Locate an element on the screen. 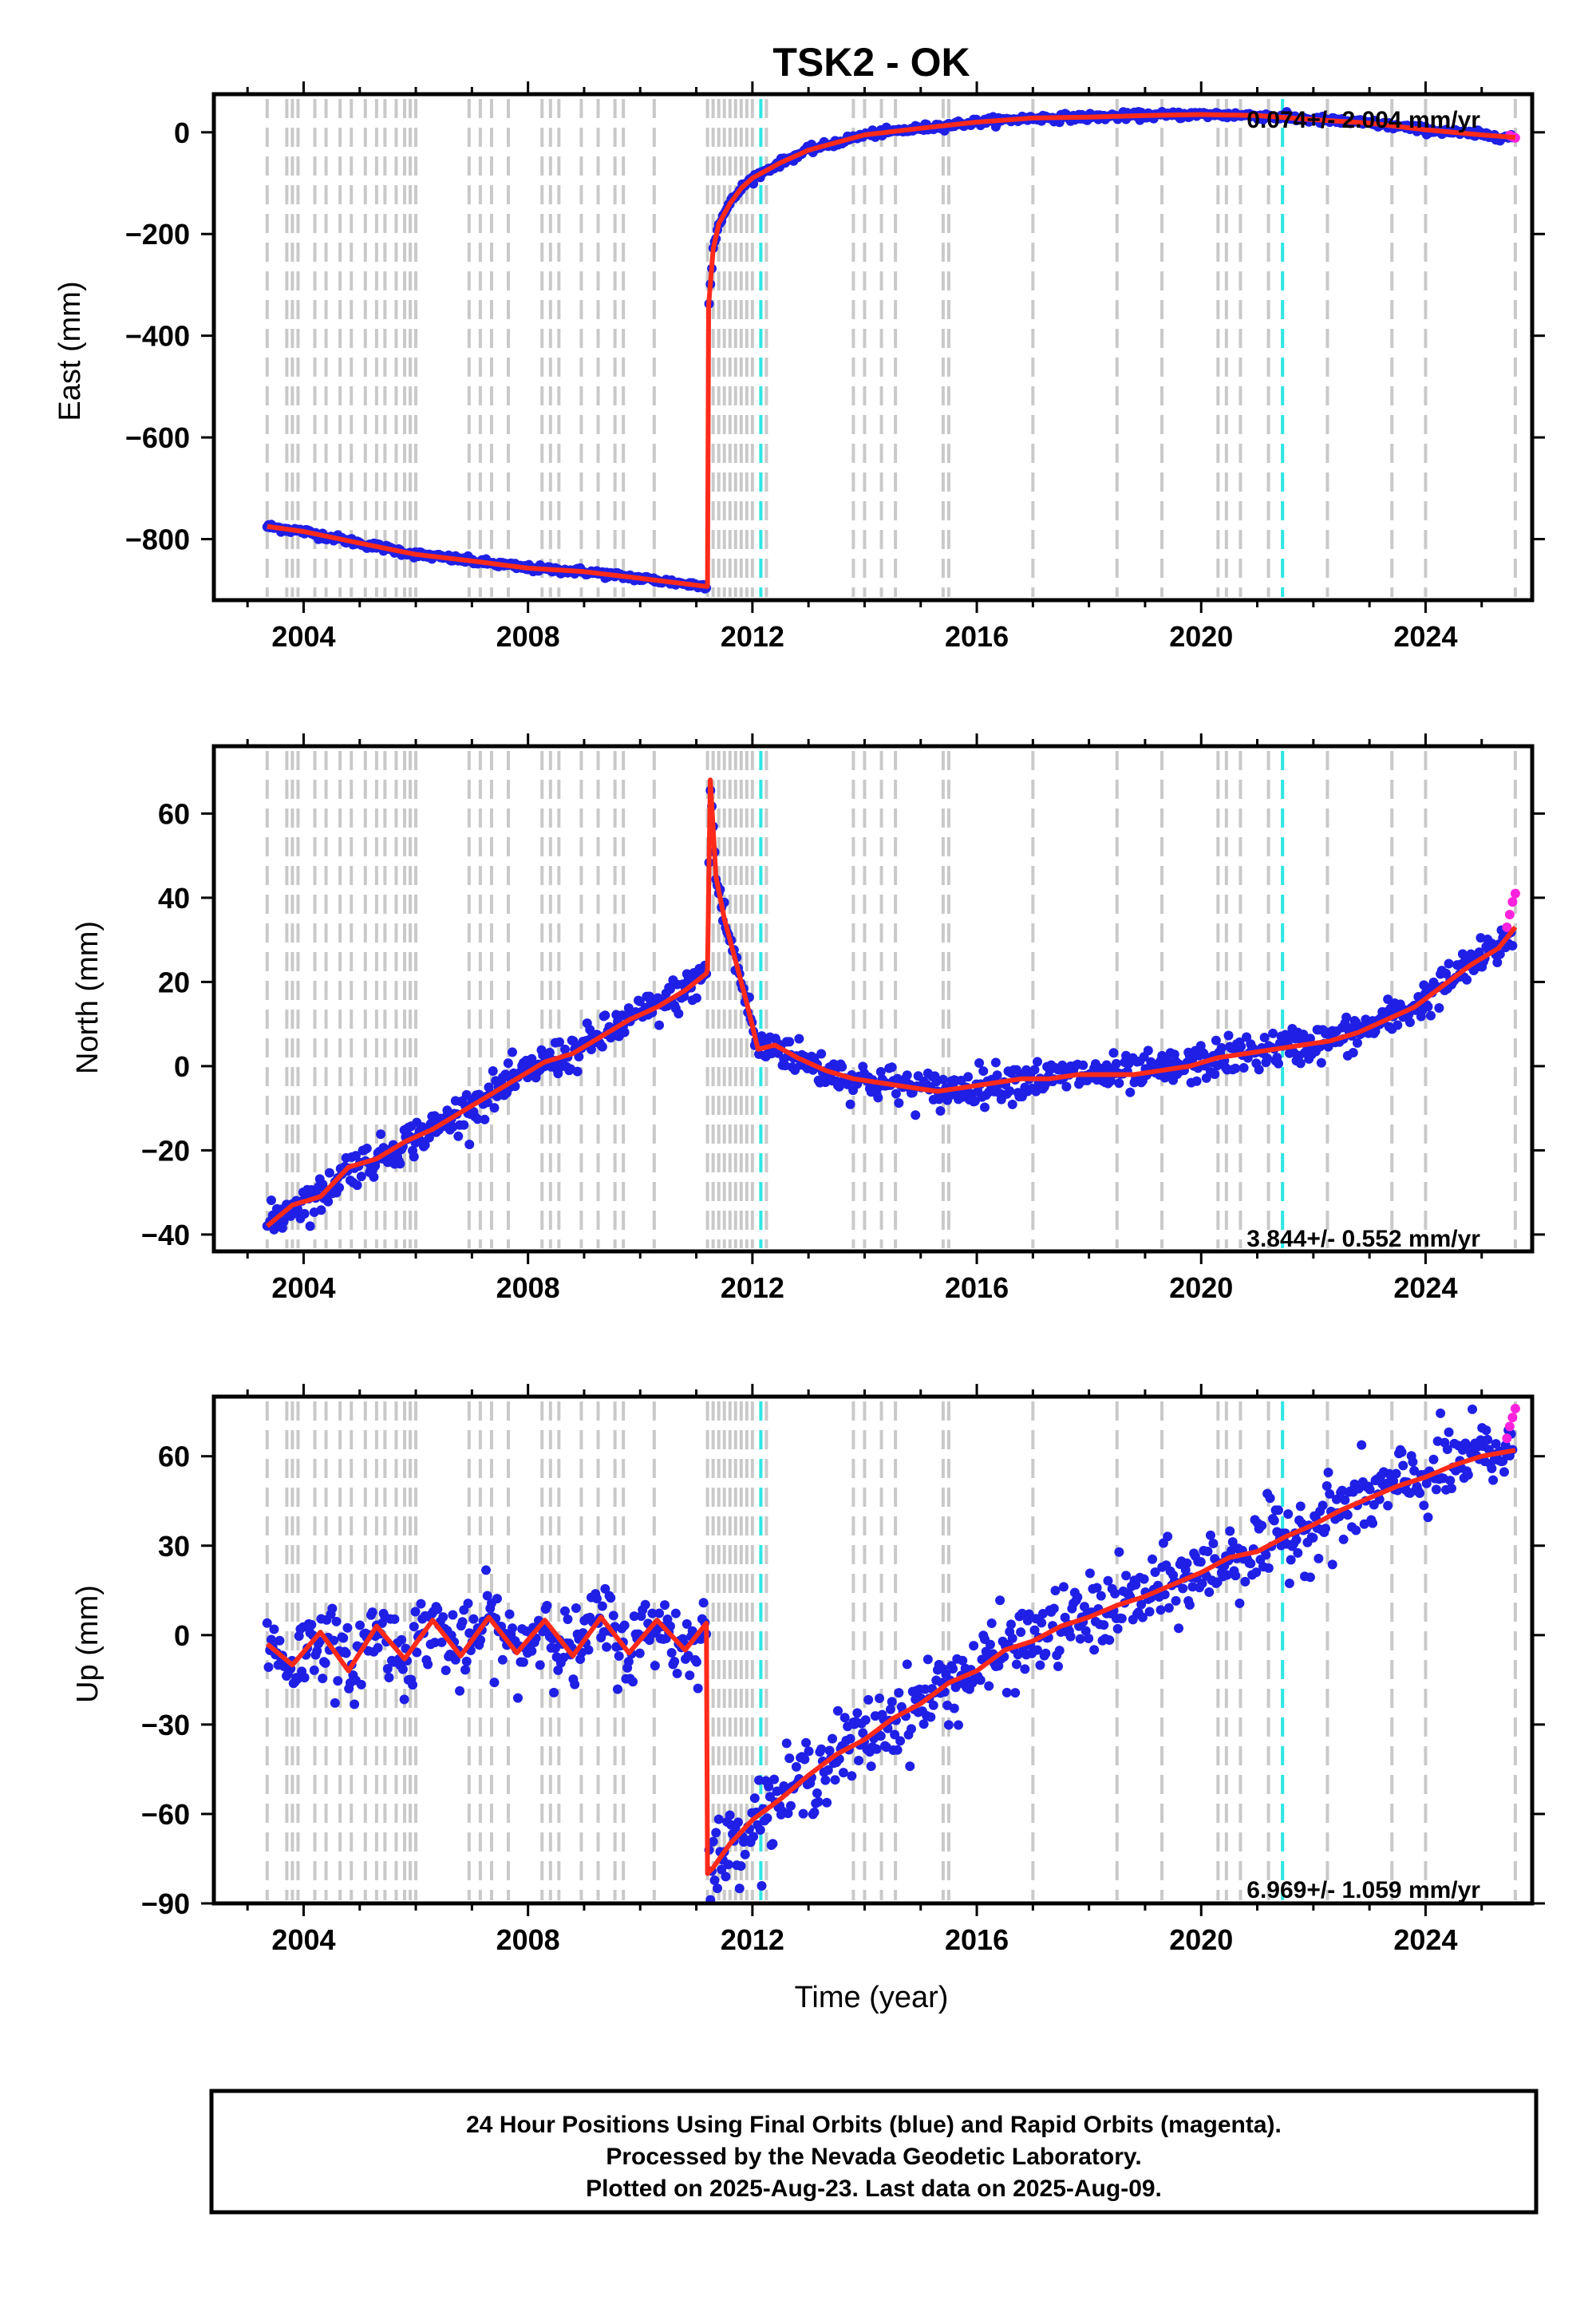 The width and height of the screenshot is (1596, 2316). y-tick-label: −200 is located at coordinates (157, 234).